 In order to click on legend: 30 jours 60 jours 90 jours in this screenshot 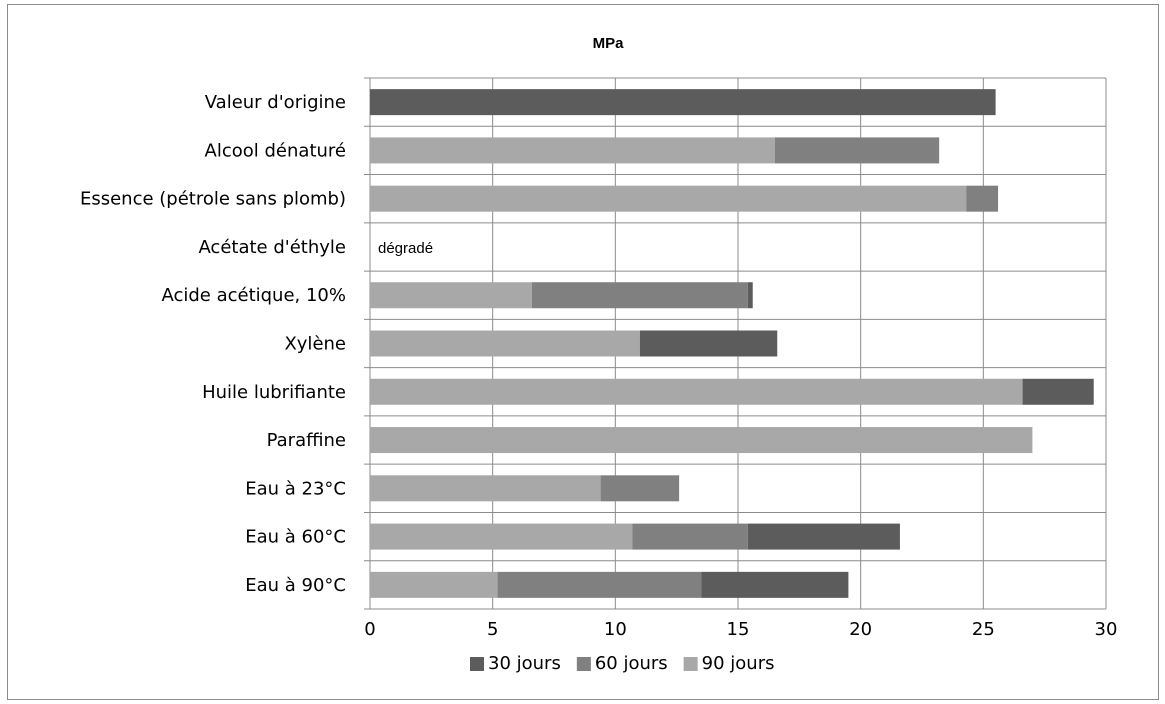, I will do `click(622, 663)`.